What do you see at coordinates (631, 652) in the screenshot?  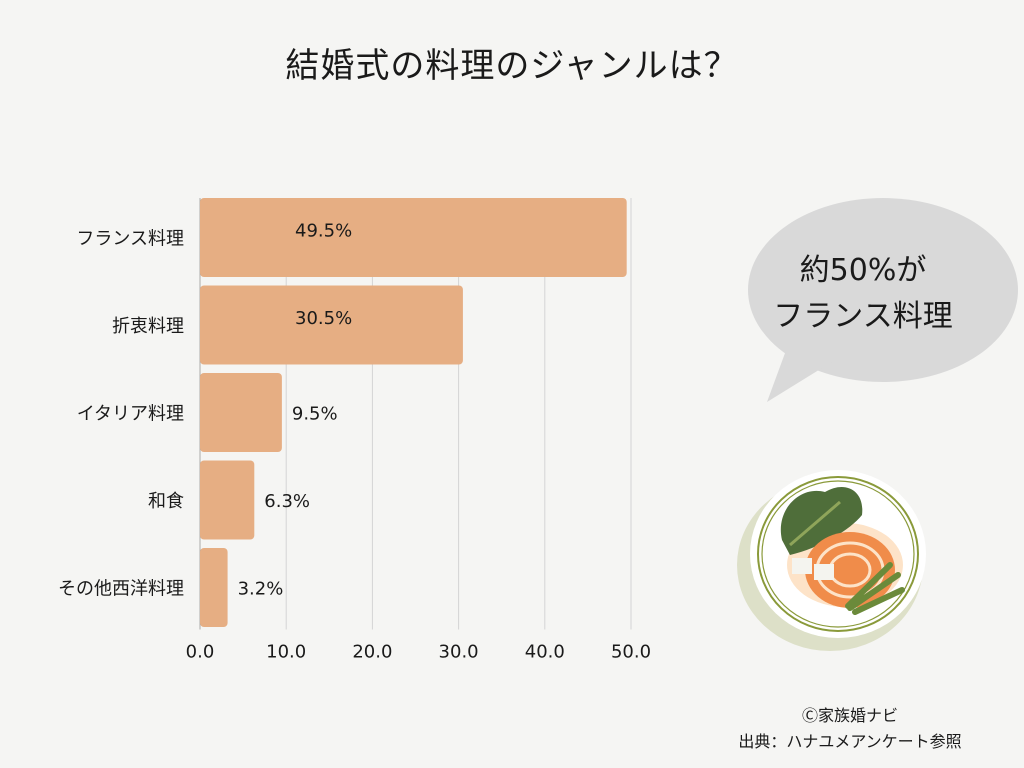 I see `x-tick-label: 50.0` at bounding box center [631, 652].